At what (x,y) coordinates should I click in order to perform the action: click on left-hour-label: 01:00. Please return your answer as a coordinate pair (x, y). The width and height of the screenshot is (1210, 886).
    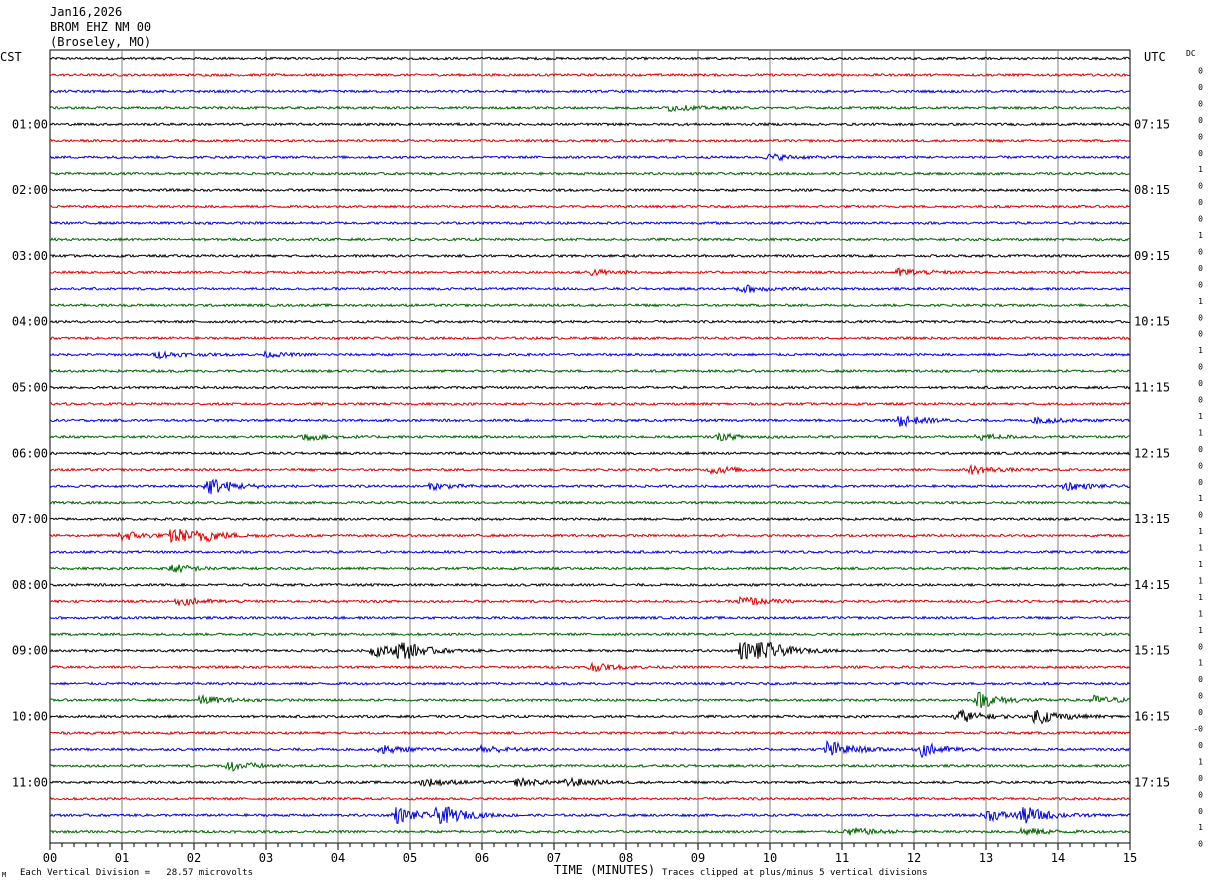
    Looking at the image, I should click on (30, 124).